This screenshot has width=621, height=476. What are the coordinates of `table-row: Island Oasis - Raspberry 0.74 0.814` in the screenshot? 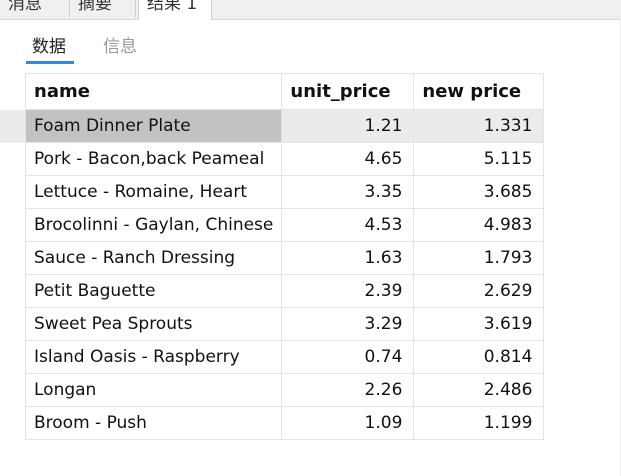 It's located at (284, 357).